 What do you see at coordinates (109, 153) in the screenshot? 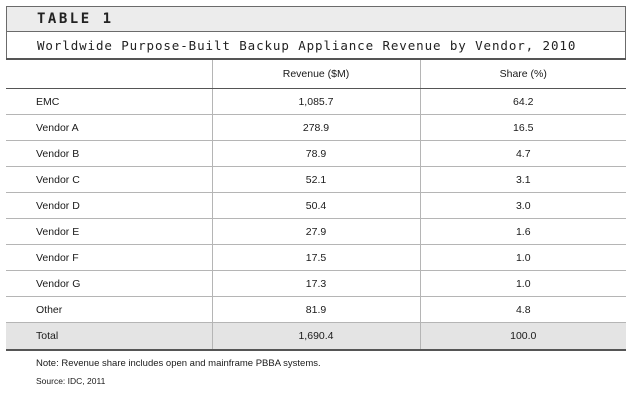
I see `vendor-cell: Vendor B` at bounding box center [109, 153].